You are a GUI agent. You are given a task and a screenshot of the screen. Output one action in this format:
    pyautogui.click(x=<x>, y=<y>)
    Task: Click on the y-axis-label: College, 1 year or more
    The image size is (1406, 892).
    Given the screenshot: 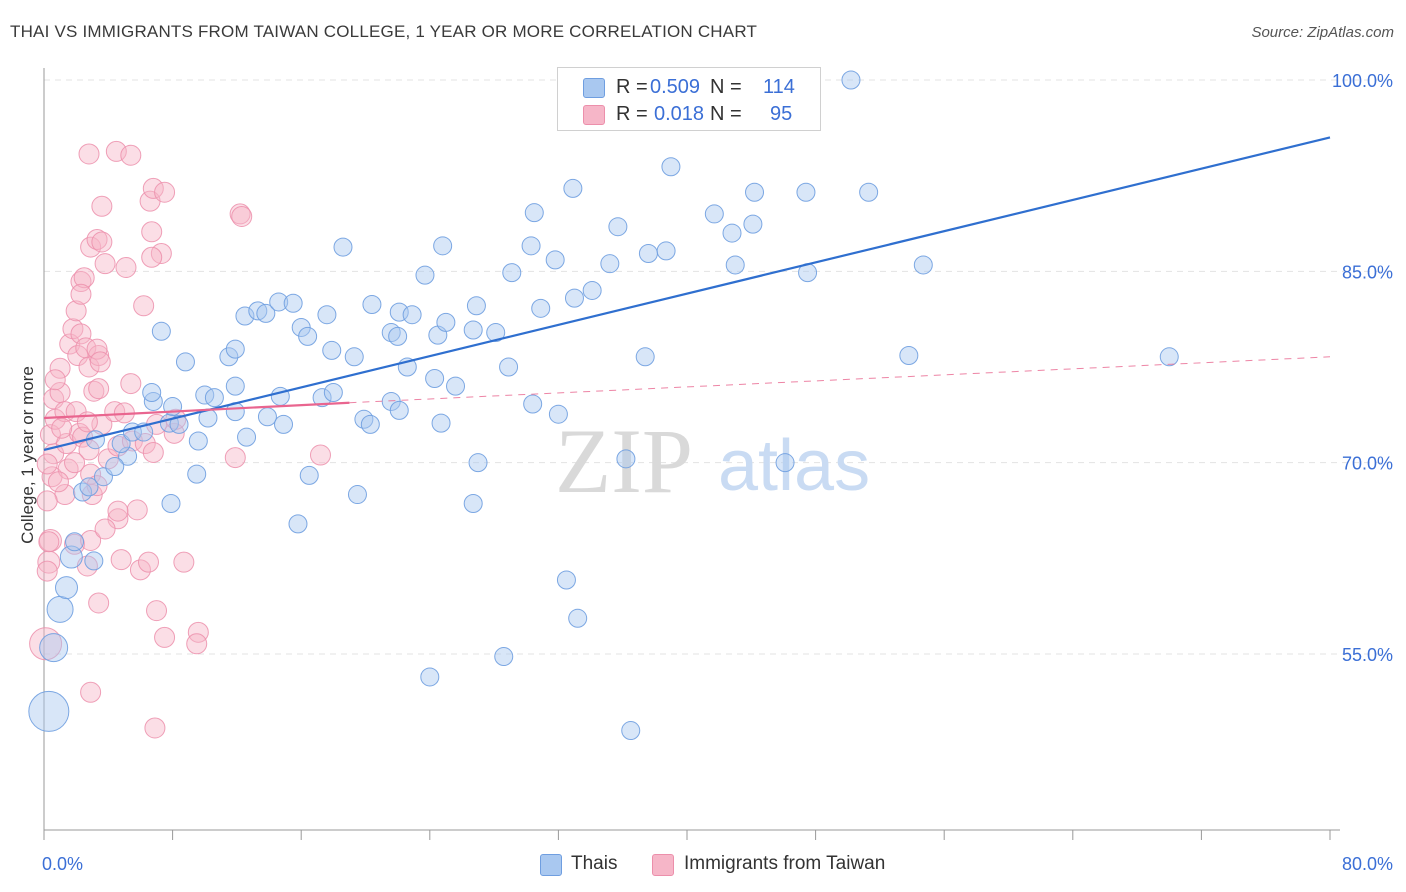 What is the action you would take?
    pyautogui.click(x=27, y=455)
    